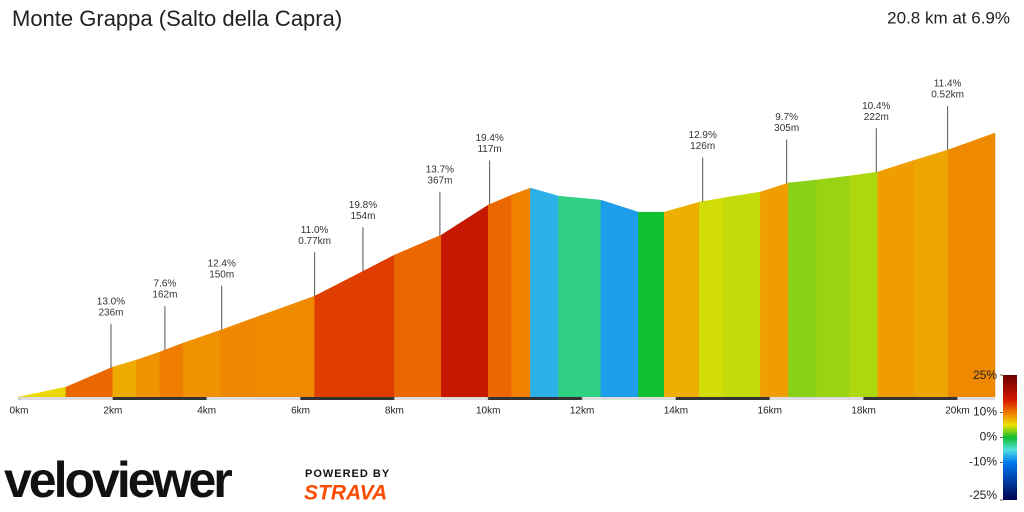  What do you see at coordinates (165, 284) in the screenshot?
I see `annotation-grade: 7.6%` at bounding box center [165, 284].